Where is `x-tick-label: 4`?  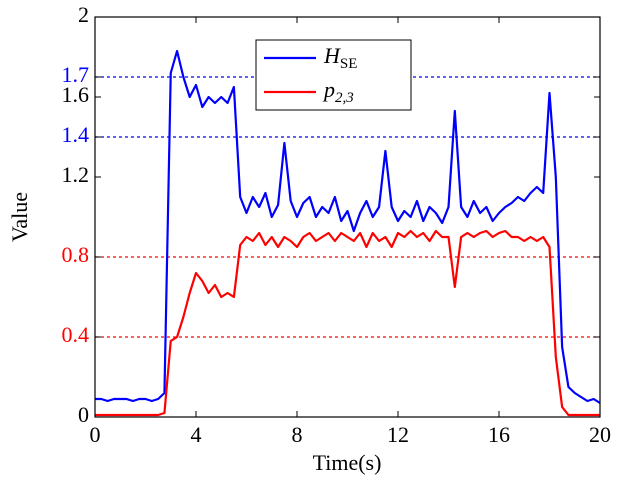
x-tick-label: 4 is located at coordinates (196, 434).